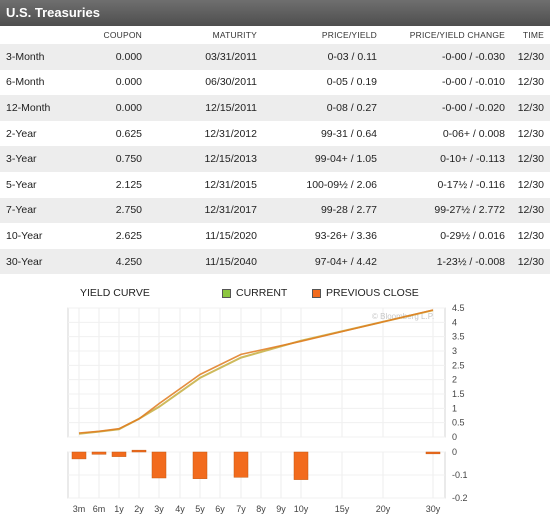 This screenshot has height=515, width=550. I want to click on row-change: 0-06+ / 0.008, so click(441, 133).